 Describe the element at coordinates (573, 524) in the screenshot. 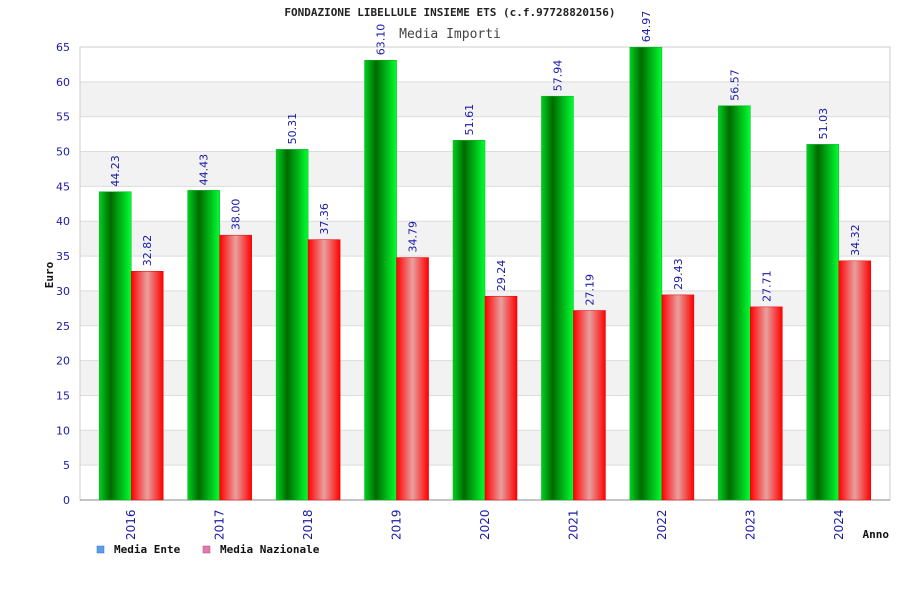

I see `x-tick-label: 2021` at that location.